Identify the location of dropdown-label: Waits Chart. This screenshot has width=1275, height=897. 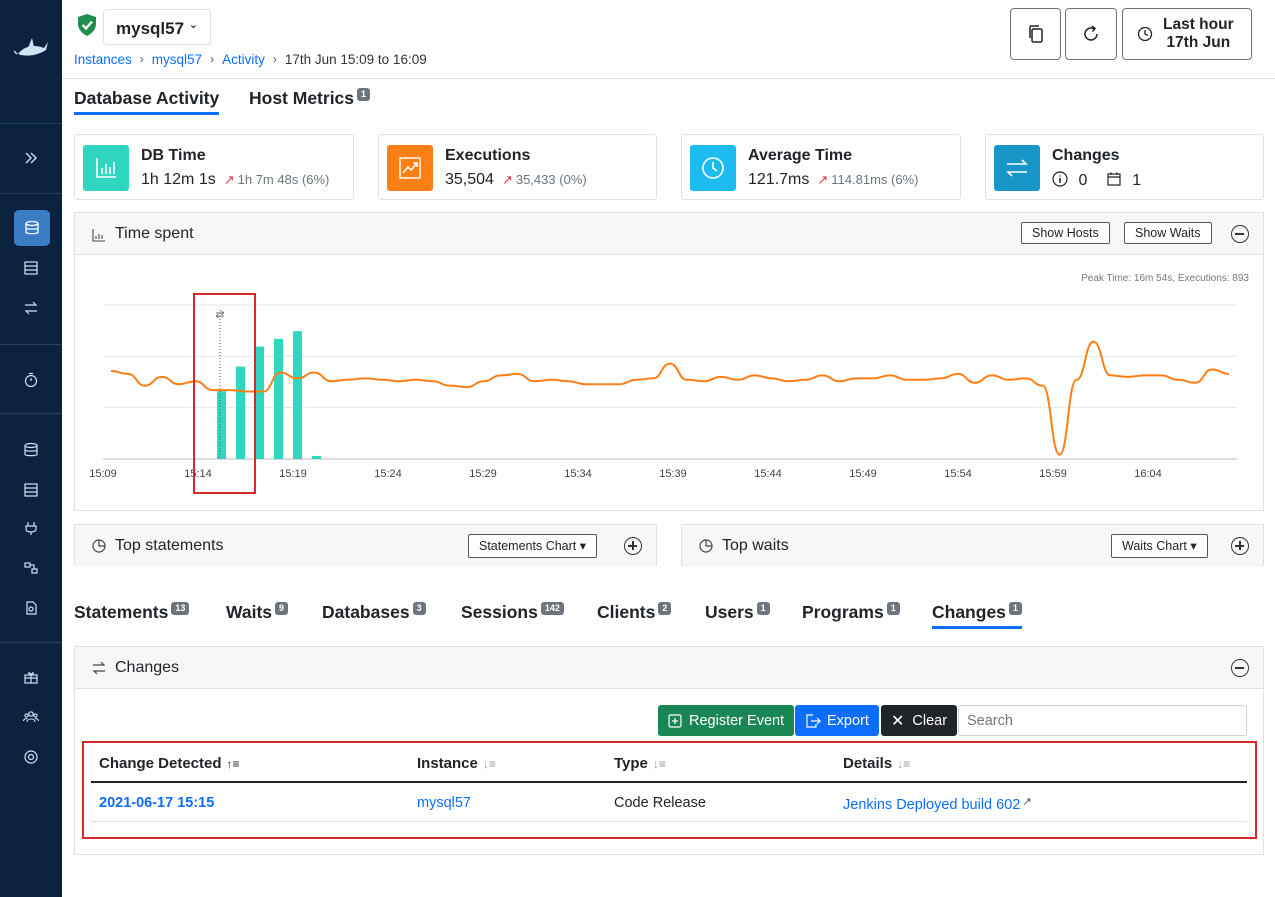
(1154, 546).